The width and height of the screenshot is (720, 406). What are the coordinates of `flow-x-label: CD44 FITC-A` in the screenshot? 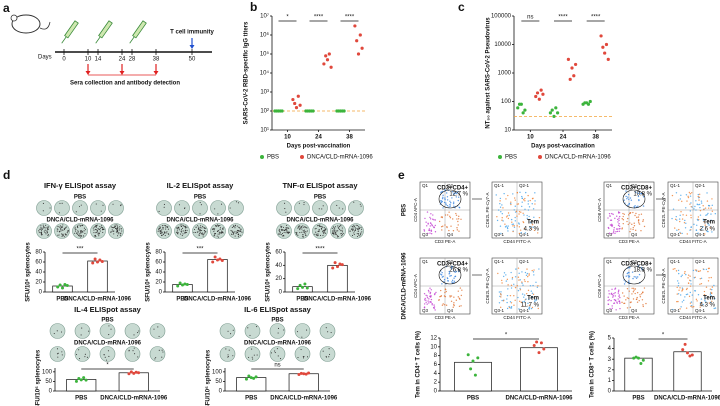 It's located at (516, 241).